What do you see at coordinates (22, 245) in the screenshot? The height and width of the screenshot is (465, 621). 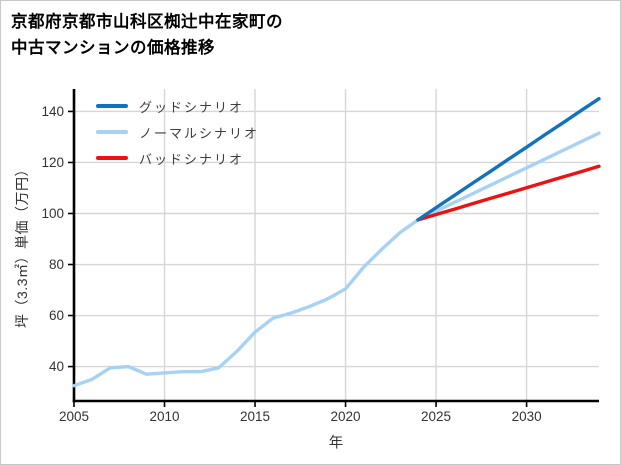 I see `y-axis-label: 坪（3.3㎡）単価（万円）` at bounding box center [22, 245].